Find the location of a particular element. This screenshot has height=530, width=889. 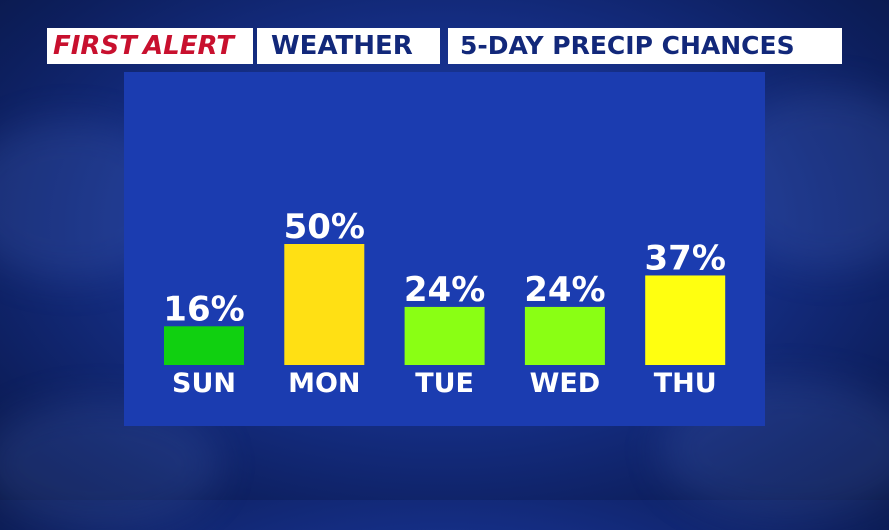

bar-value-label-wed: 24% is located at coordinates (564, 290).